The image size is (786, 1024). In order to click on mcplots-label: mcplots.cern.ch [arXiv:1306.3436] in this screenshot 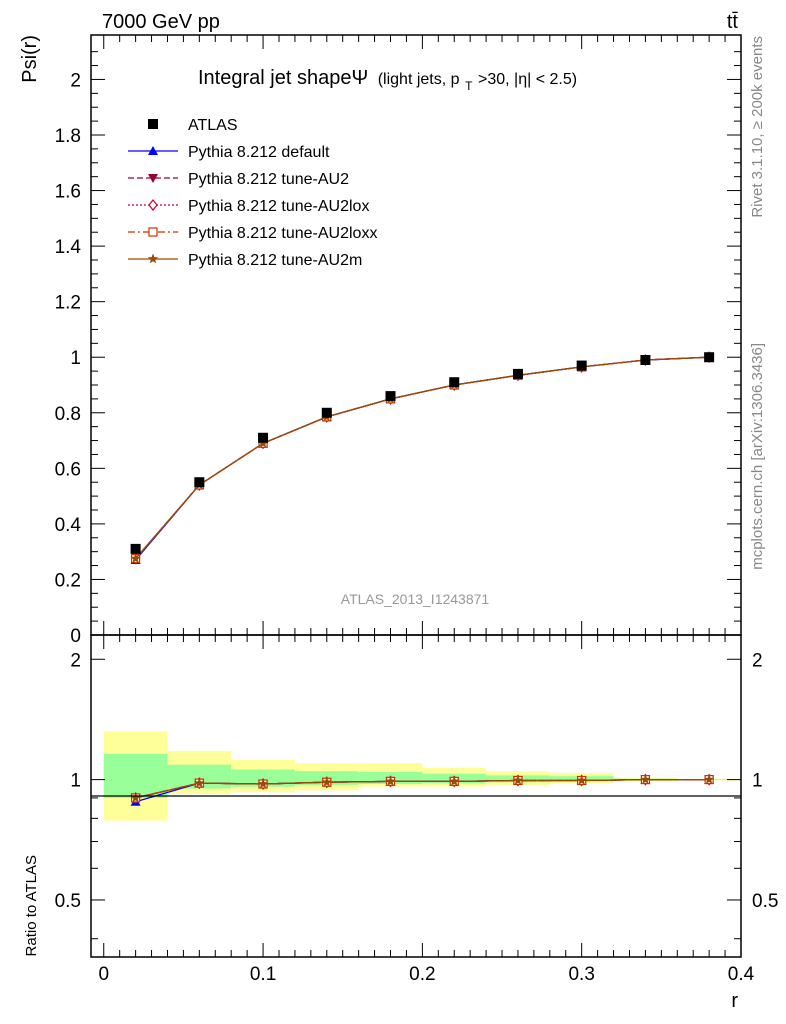, I will do `click(757, 456)`.